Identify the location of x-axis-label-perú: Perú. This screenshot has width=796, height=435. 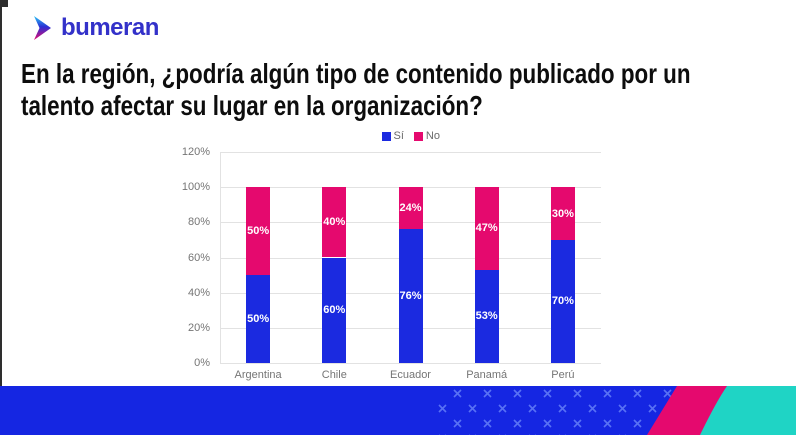
(563, 375).